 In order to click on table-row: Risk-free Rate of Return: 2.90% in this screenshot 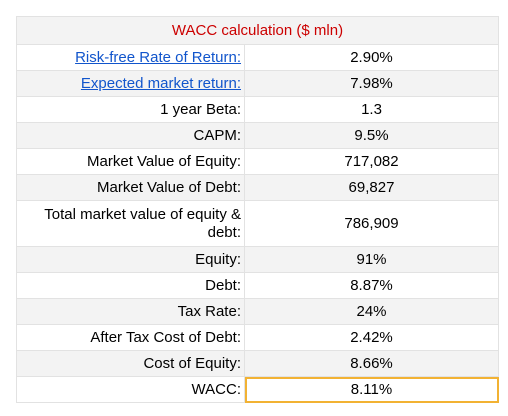, I will do `click(257, 57)`.